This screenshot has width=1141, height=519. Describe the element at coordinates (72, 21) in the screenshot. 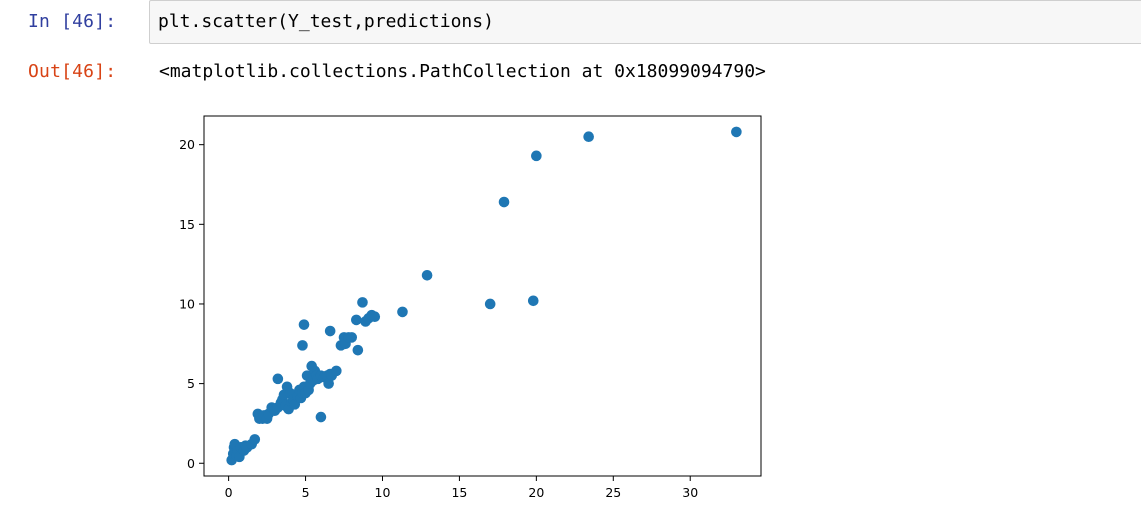

I see `input-prompt: In [46]:` at that location.